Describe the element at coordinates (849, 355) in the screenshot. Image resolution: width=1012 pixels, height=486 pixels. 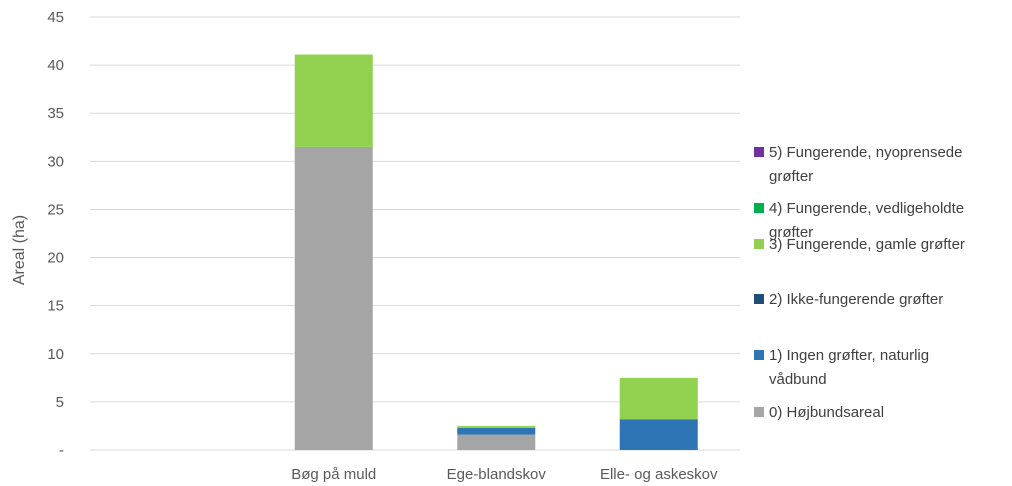
I see `legend-entry-label: 1) Ingen grøfter, naturlig` at that location.